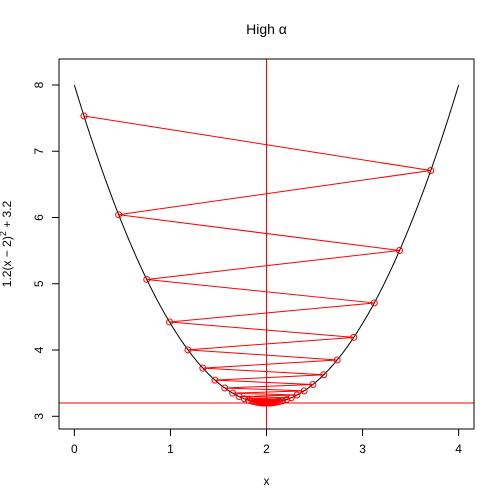 This screenshot has width=504, height=504. Describe the element at coordinates (362, 449) in the screenshot. I see `x-tick-label-3: 3` at that location.